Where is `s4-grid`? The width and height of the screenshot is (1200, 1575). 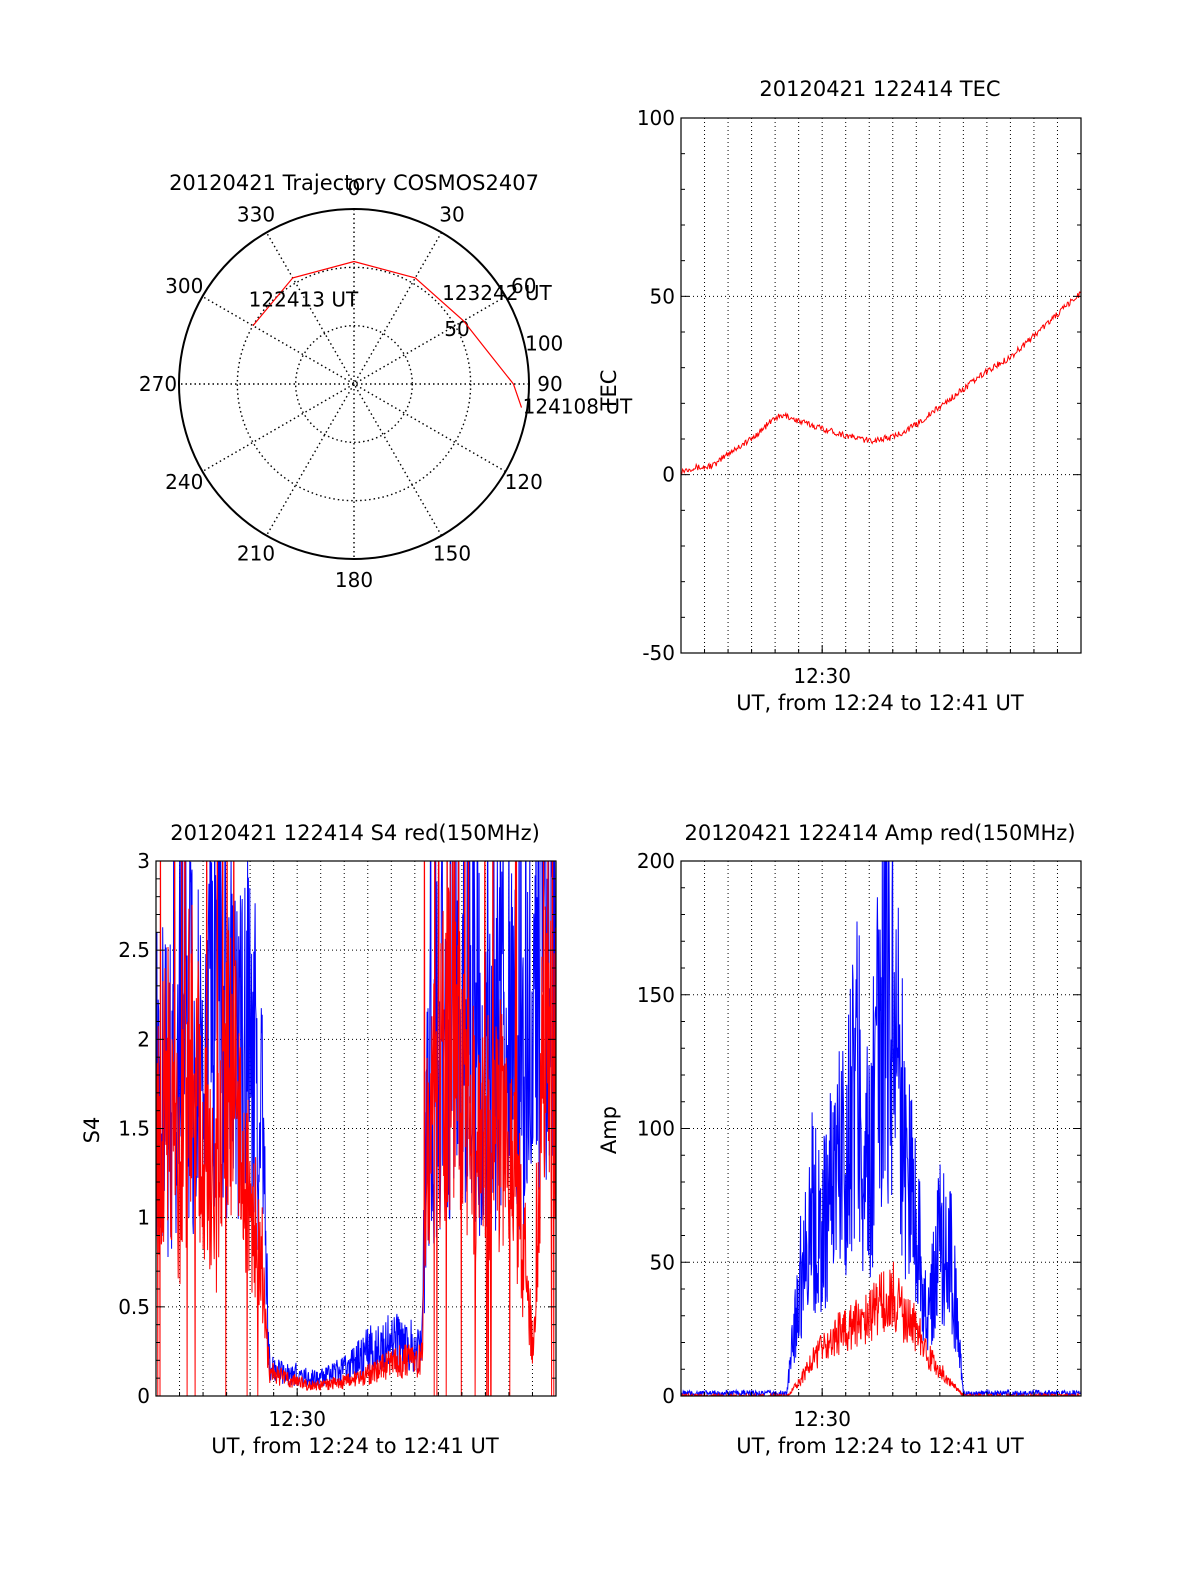 s4-grid is located at coordinates (356, 1128).